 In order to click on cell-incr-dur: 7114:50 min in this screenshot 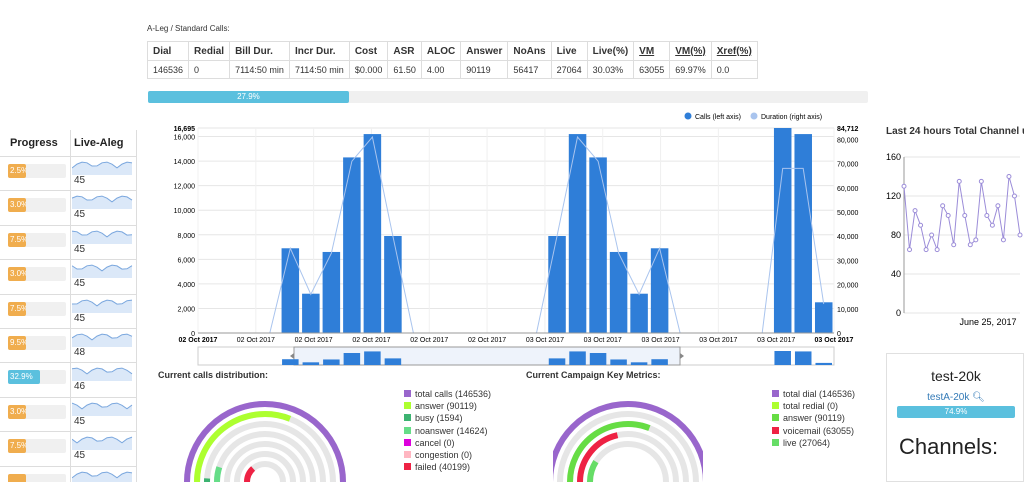, I will do `click(319, 69)`.